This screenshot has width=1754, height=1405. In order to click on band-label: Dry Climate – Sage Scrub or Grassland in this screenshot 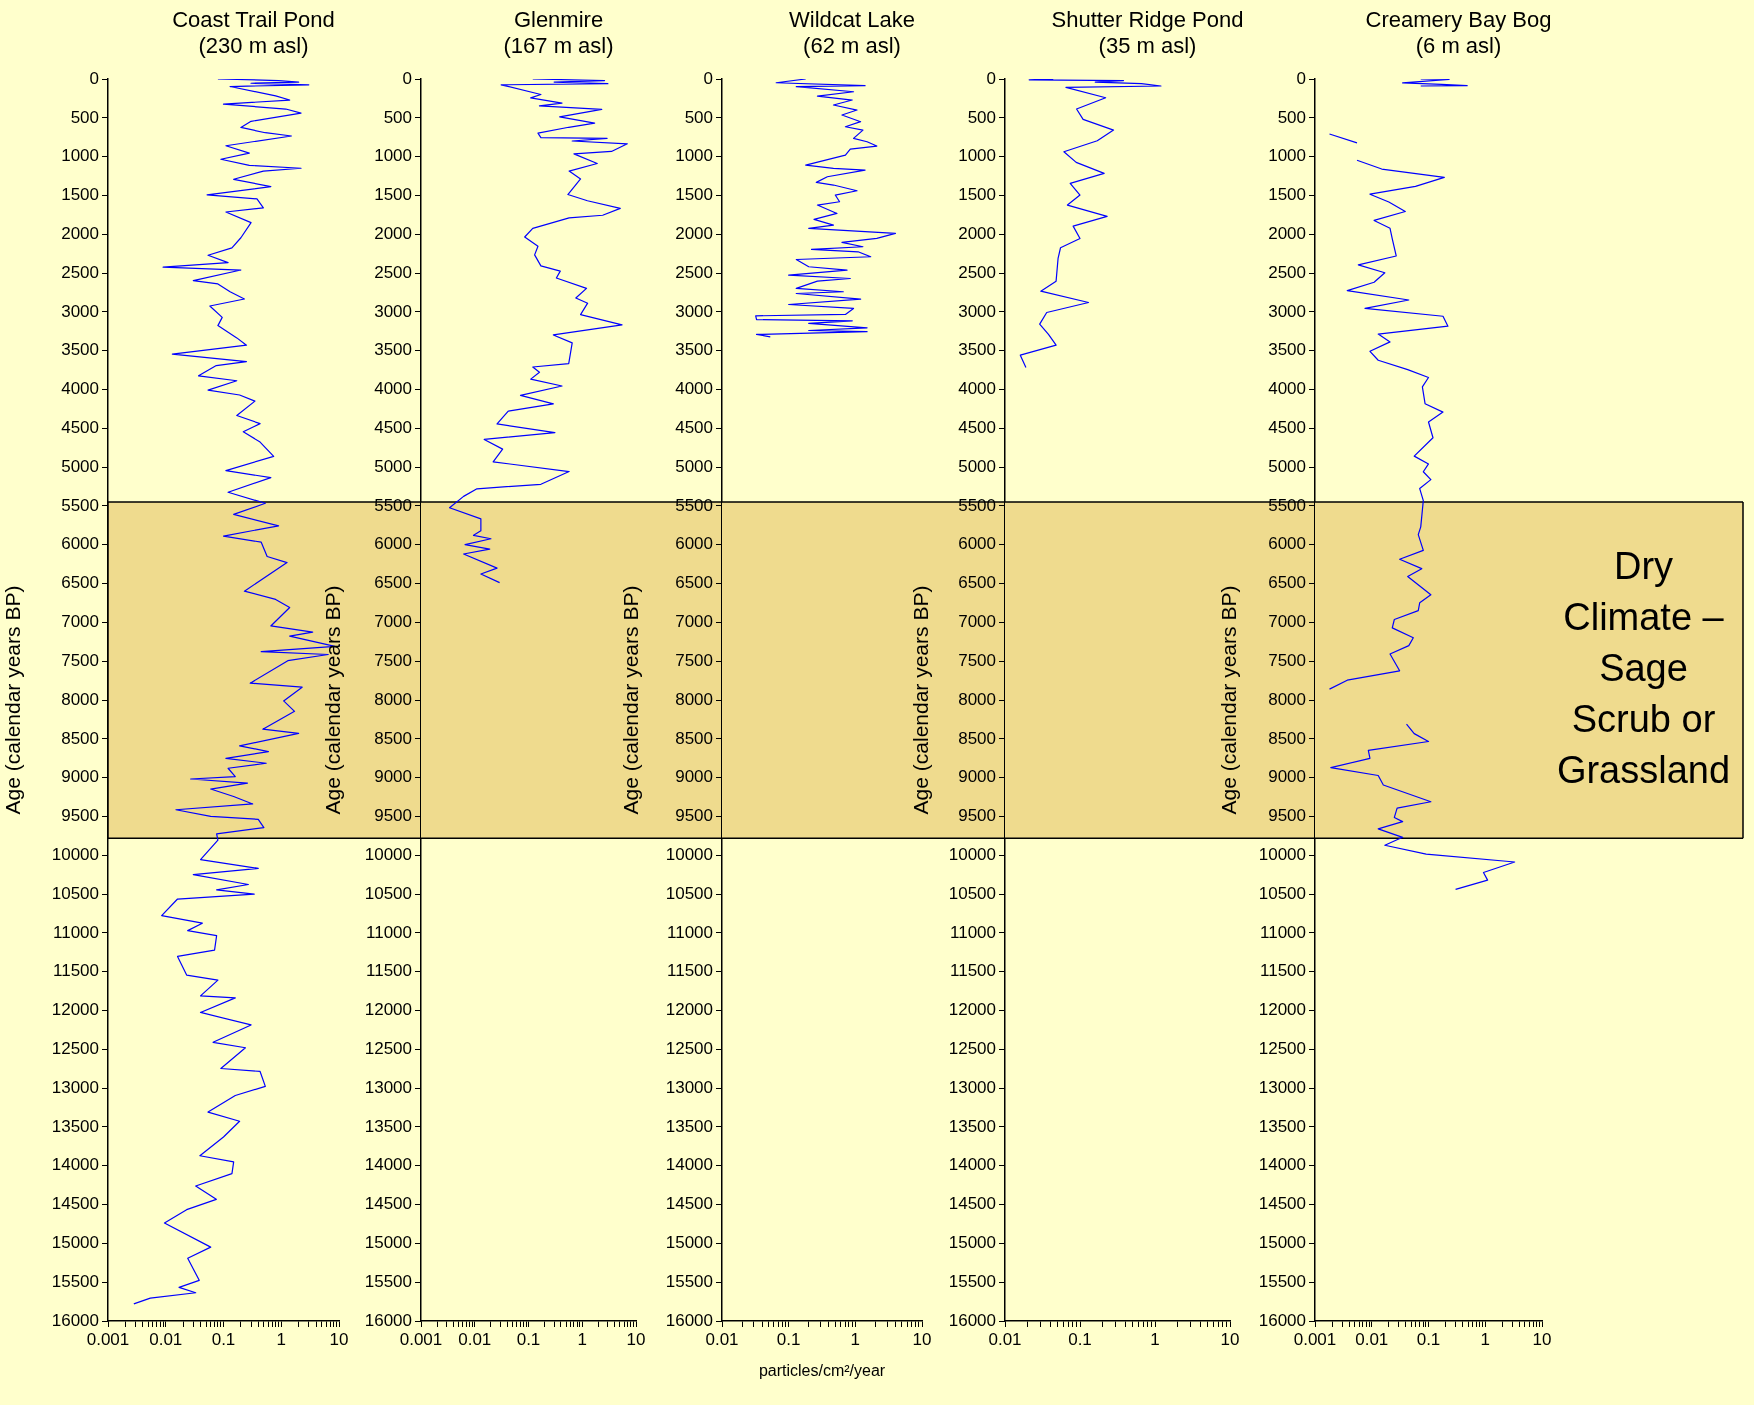, I will do `click(1643, 667)`.